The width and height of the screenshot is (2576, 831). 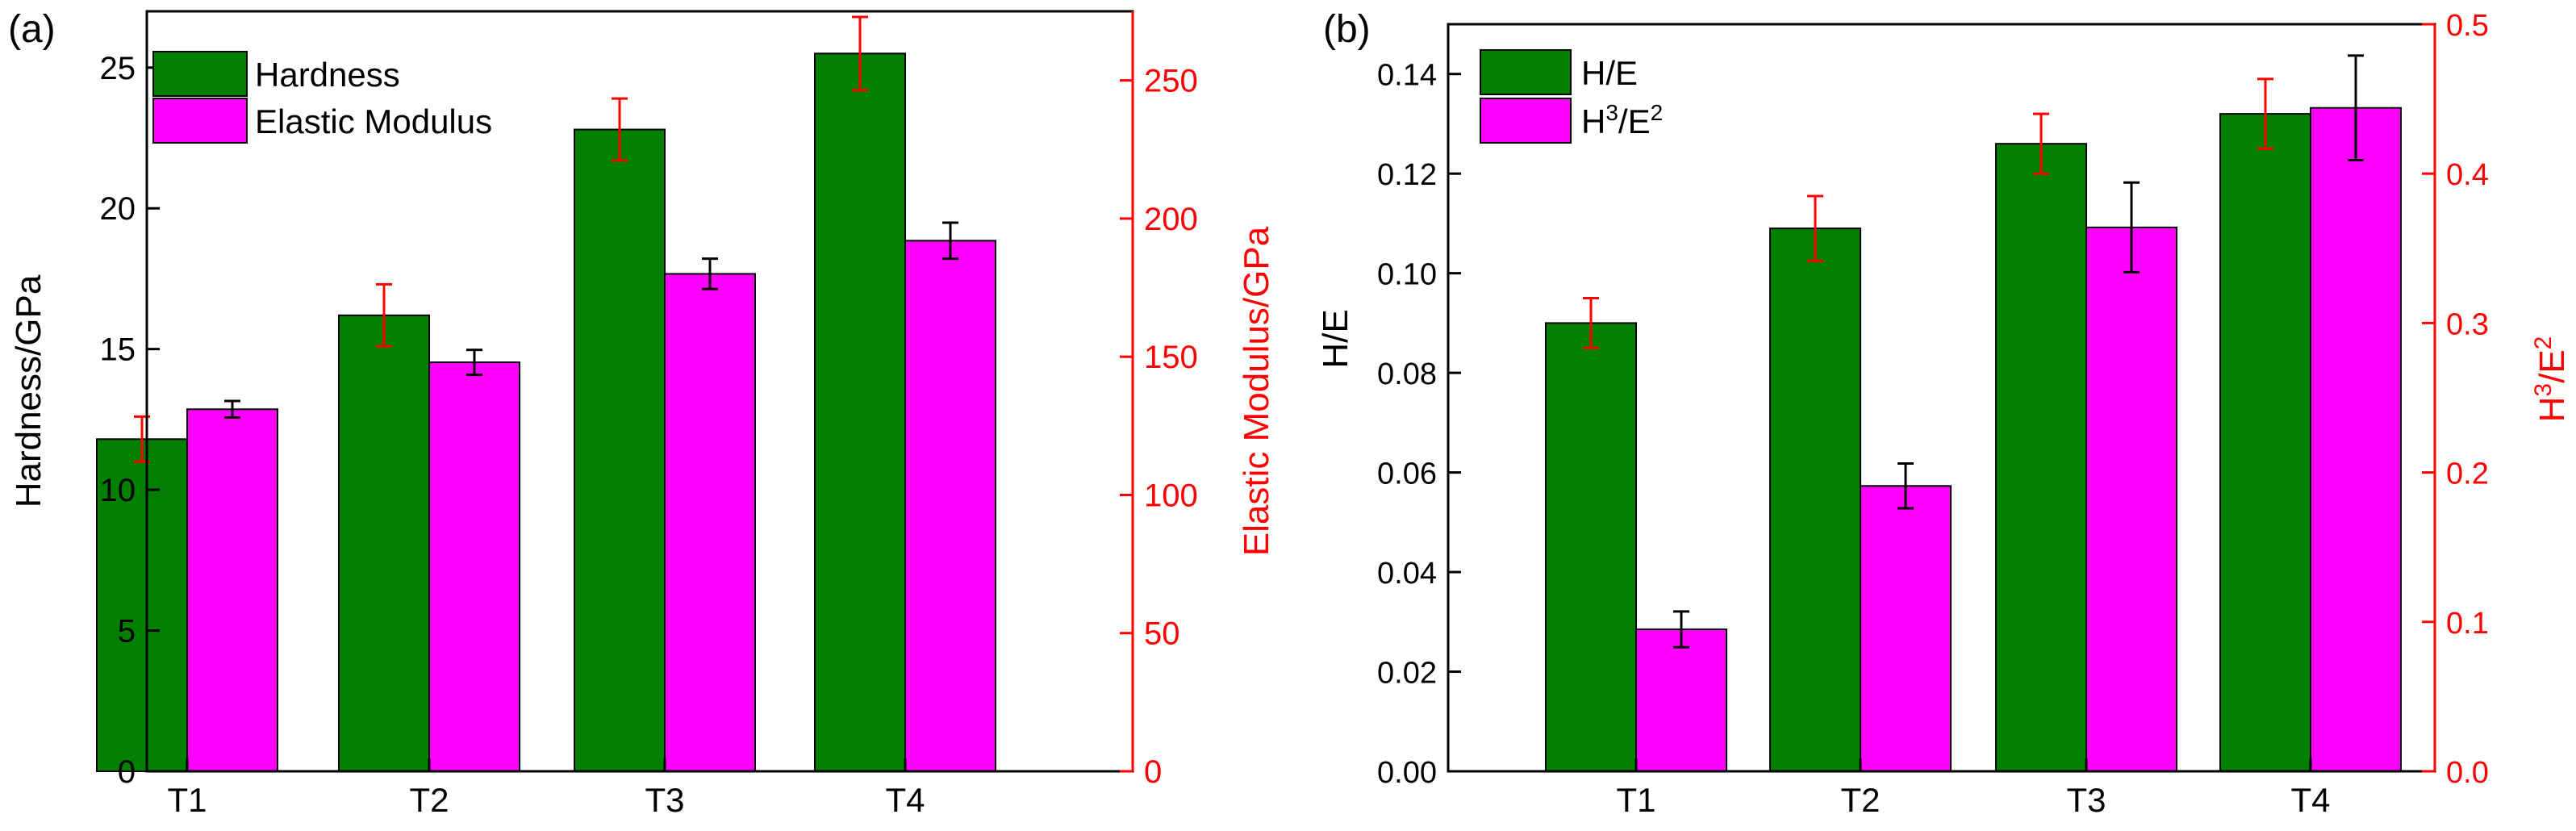 I want to click on y-tick-label-left-b-1: 0.02, so click(x=1407, y=674).